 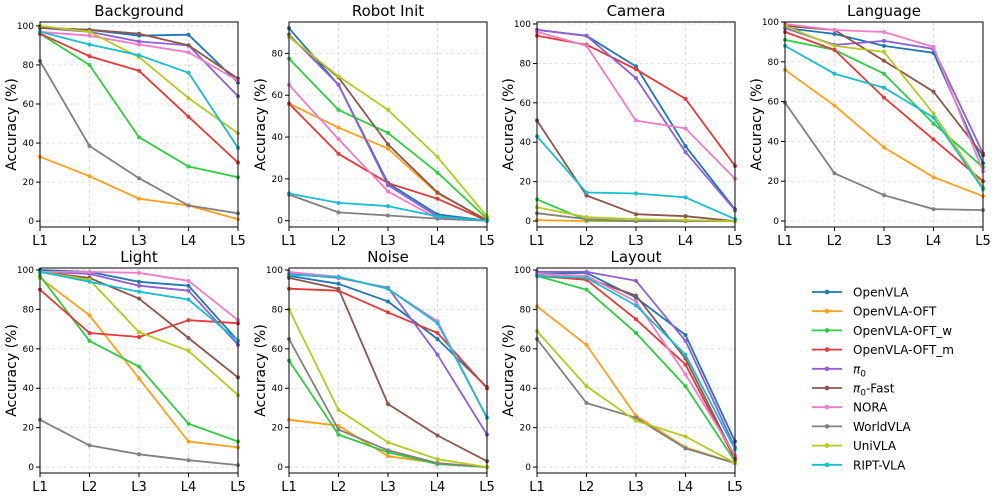 I want to click on legend-entry-openvla-oft: OpenVLA-OFT, so click(x=874, y=312).